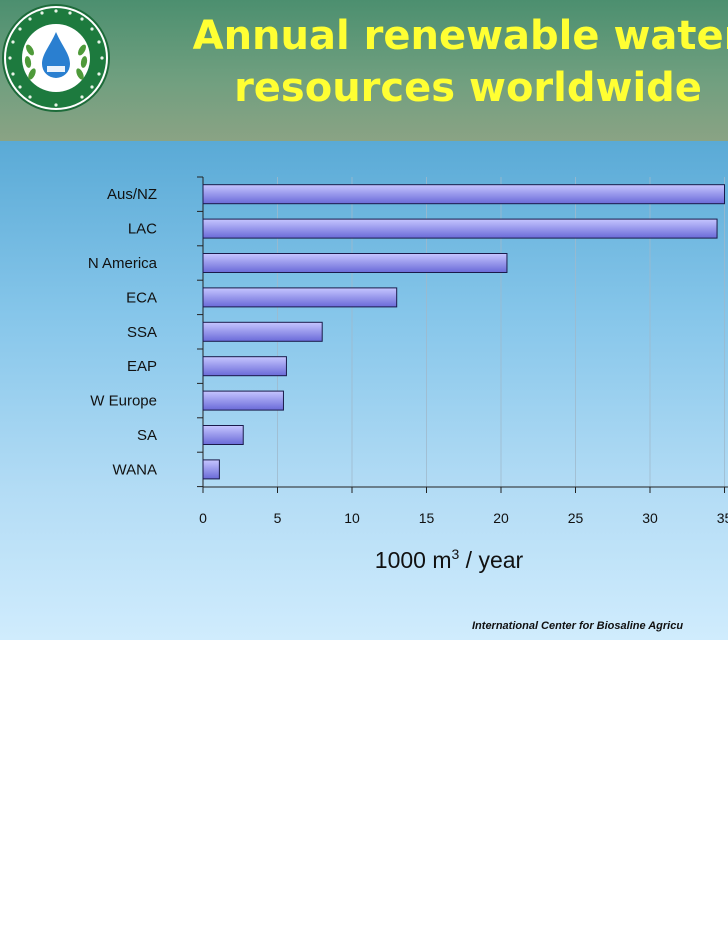 The image size is (728, 943). Describe the element at coordinates (352, 518) in the screenshot. I see `x-tick-label-2: 10` at that location.